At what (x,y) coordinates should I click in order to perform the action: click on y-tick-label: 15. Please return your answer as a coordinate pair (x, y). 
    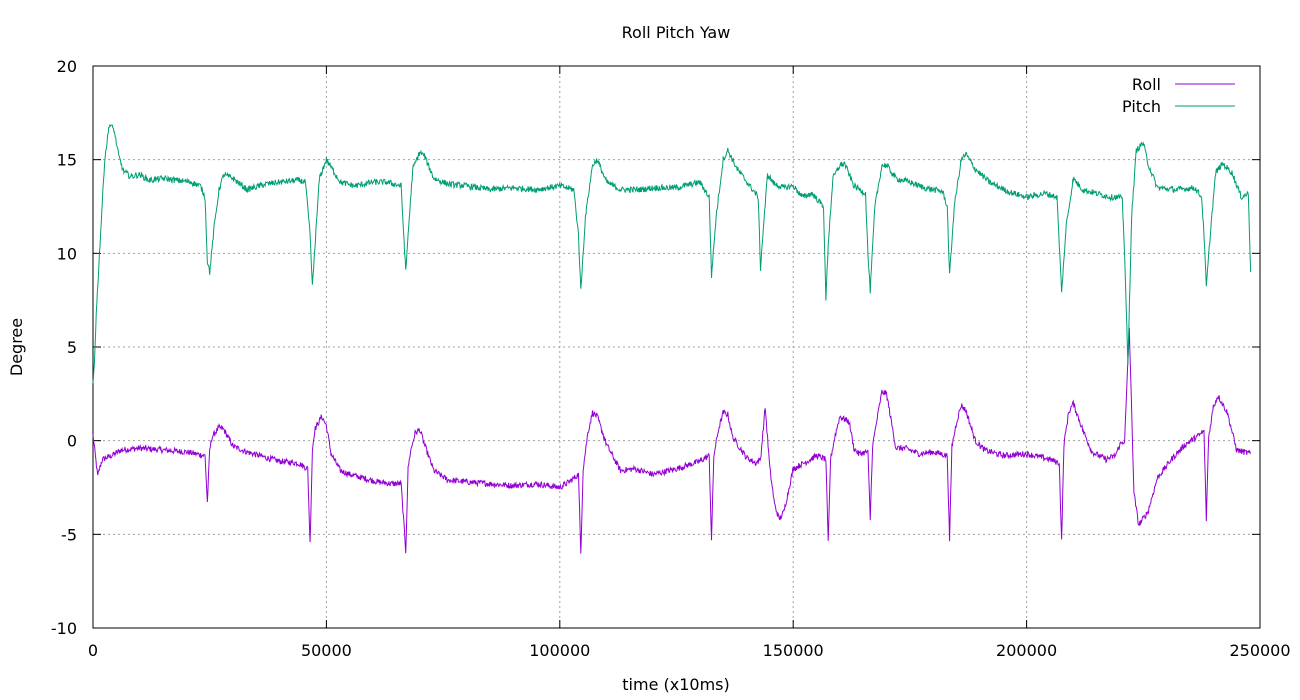
    Looking at the image, I should click on (67, 160).